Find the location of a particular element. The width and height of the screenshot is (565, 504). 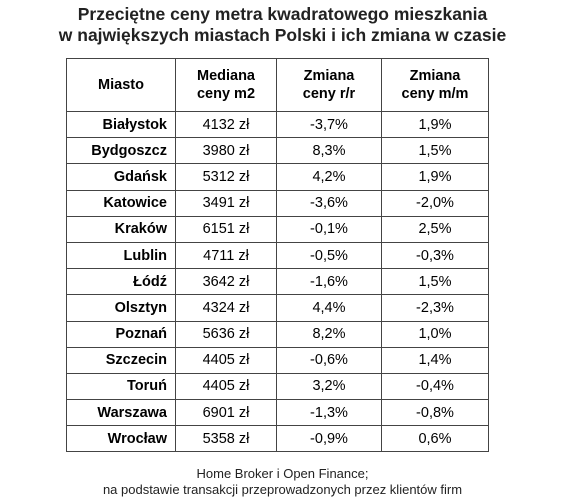

mom-cell: 1,0% is located at coordinates (435, 334).